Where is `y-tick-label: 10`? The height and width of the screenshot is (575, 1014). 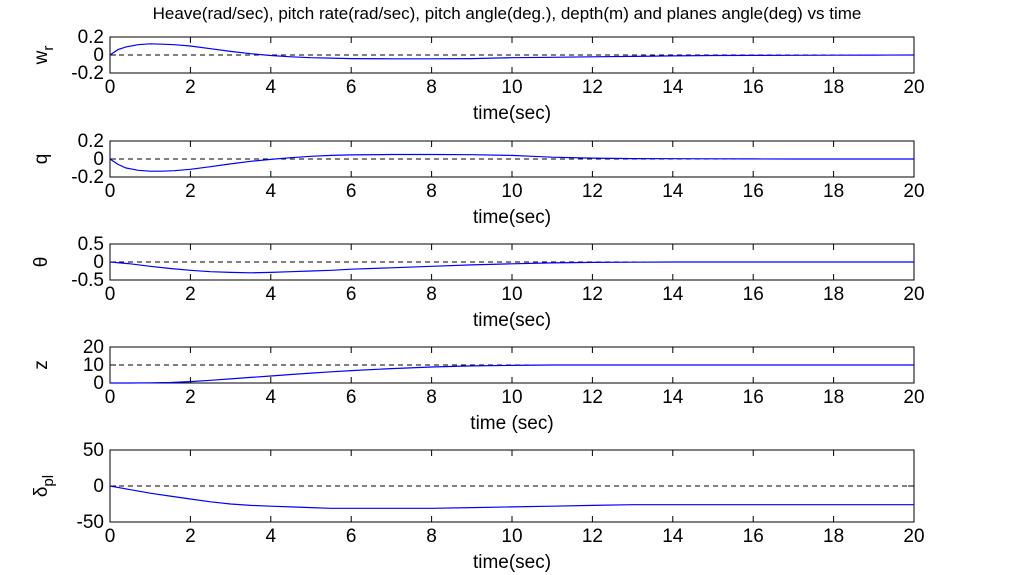 y-tick-label: 10 is located at coordinates (93, 365).